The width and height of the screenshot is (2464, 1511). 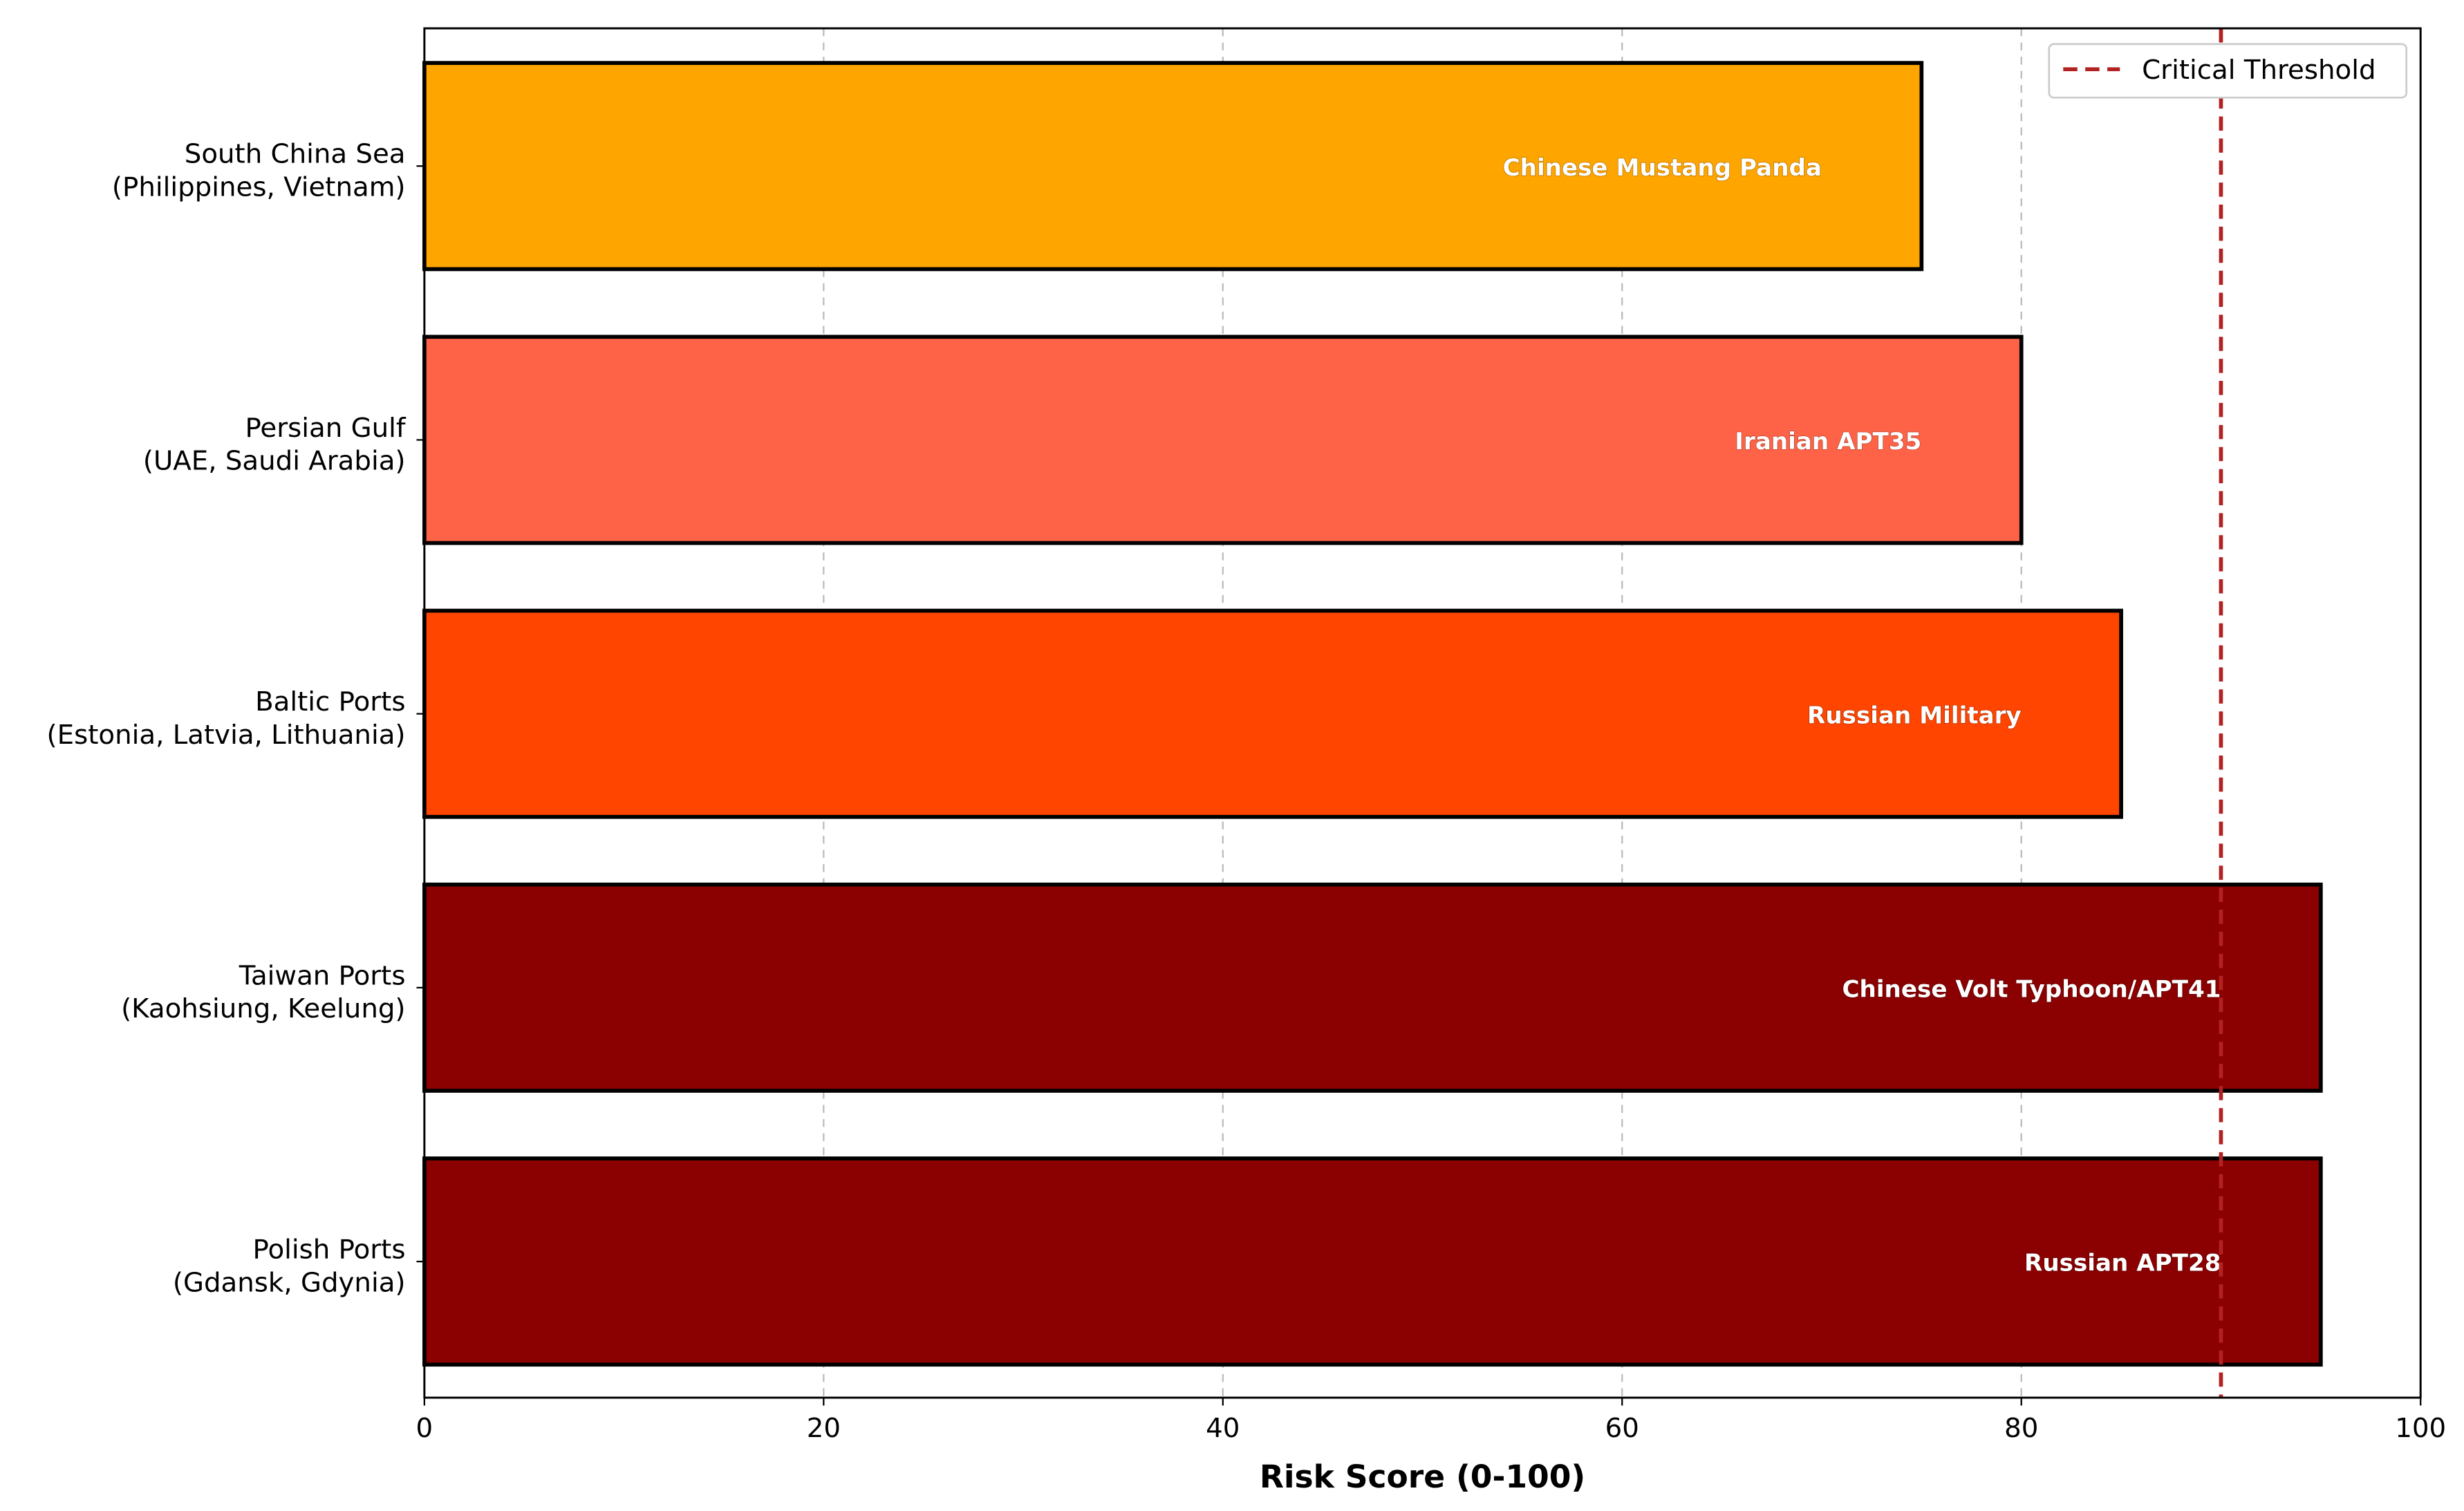 I want to click on y-tick-label: South China Sea, so click(x=295, y=154).